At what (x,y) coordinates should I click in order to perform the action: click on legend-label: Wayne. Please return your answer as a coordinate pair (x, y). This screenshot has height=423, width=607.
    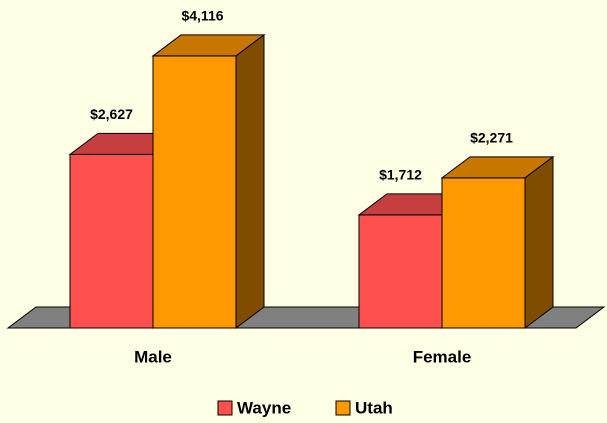
    Looking at the image, I should click on (264, 407).